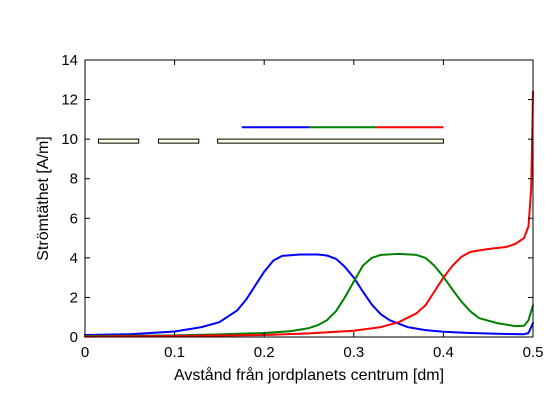 Image resolution: width=560 pixels, height=420 pixels. What do you see at coordinates (264, 352) in the screenshot?
I see `x-tick-label: 0.2` at bounding box center [264, 352].